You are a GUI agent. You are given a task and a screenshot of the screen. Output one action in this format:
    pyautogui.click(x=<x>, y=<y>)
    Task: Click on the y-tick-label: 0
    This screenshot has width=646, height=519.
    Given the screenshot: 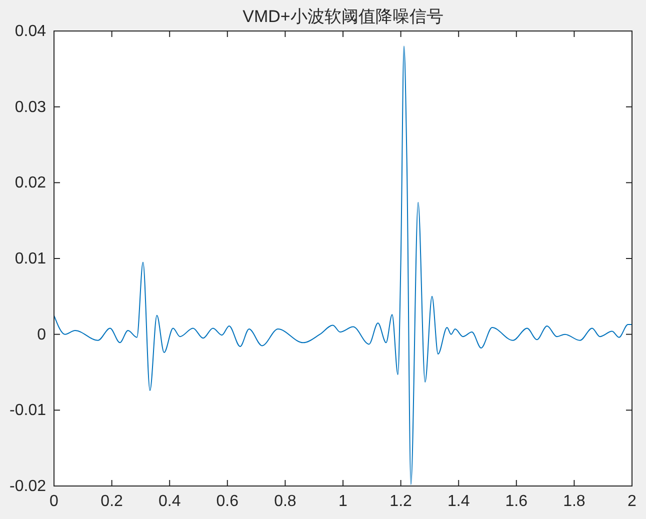 What is the action you would take?
    pyautogui.click(x=41, y=335)
    